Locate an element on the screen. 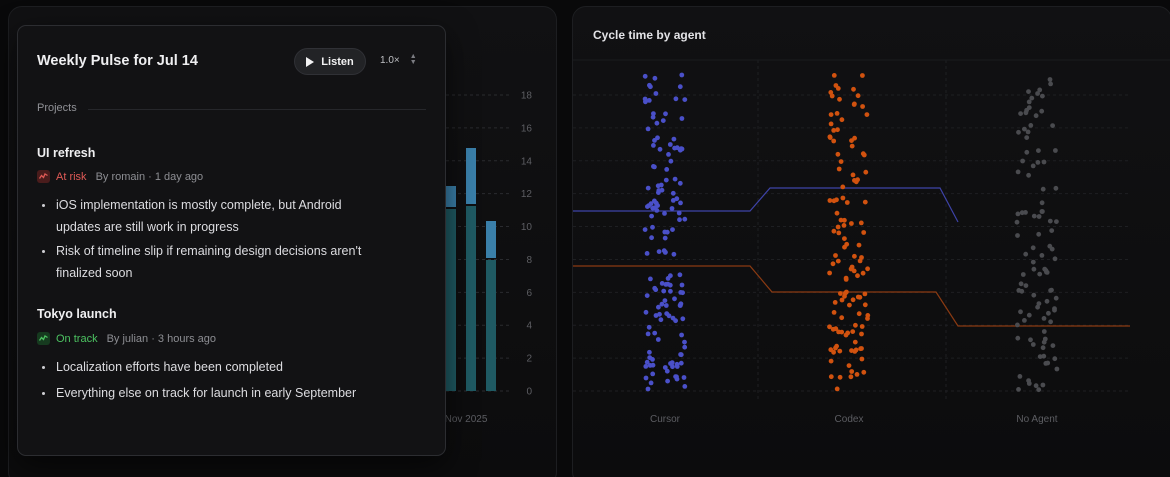 The height and width of the screenshot is (477, 1170). y-tick-label: 10 is located at coordinates (527, 227).